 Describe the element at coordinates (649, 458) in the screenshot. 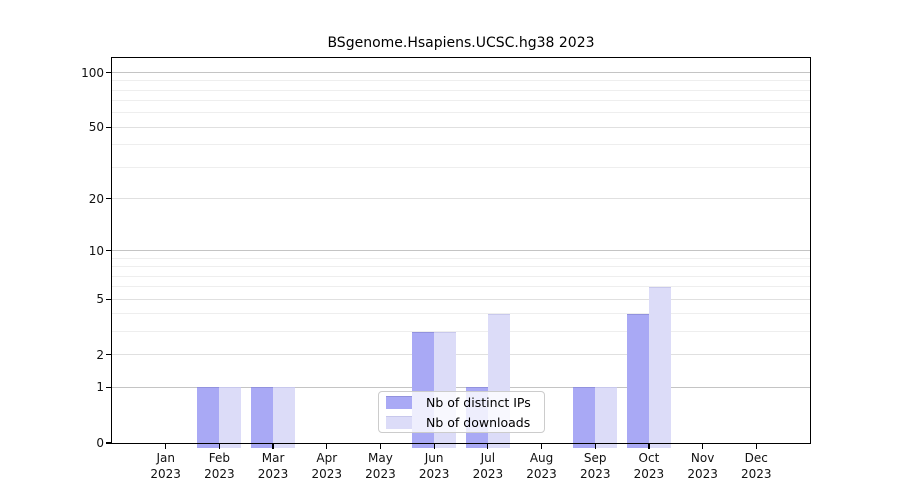

I see `x-label-month: Oct` at that location.